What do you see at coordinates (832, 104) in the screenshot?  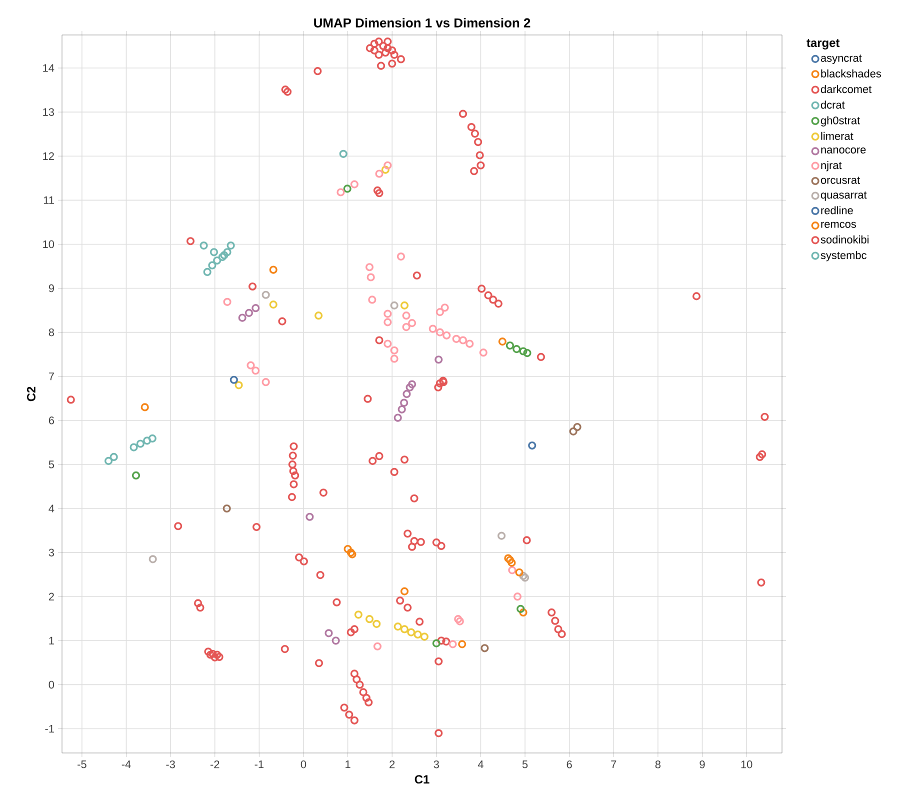 I see `legend-label: dcrat` at bounding box center [832, 104].